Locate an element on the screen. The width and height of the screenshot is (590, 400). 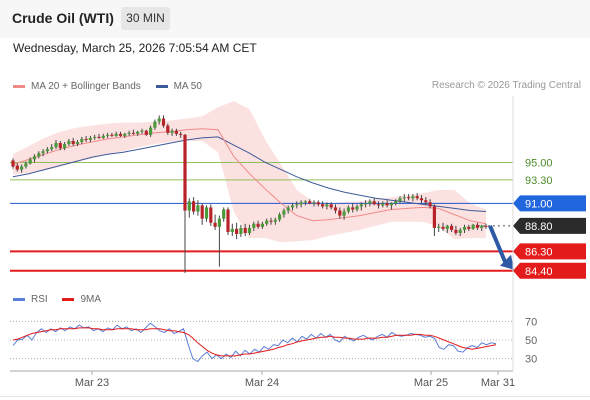
legend-label-ma20: MA 20 + Bollinger Bands is located at coordinates (86, 86).